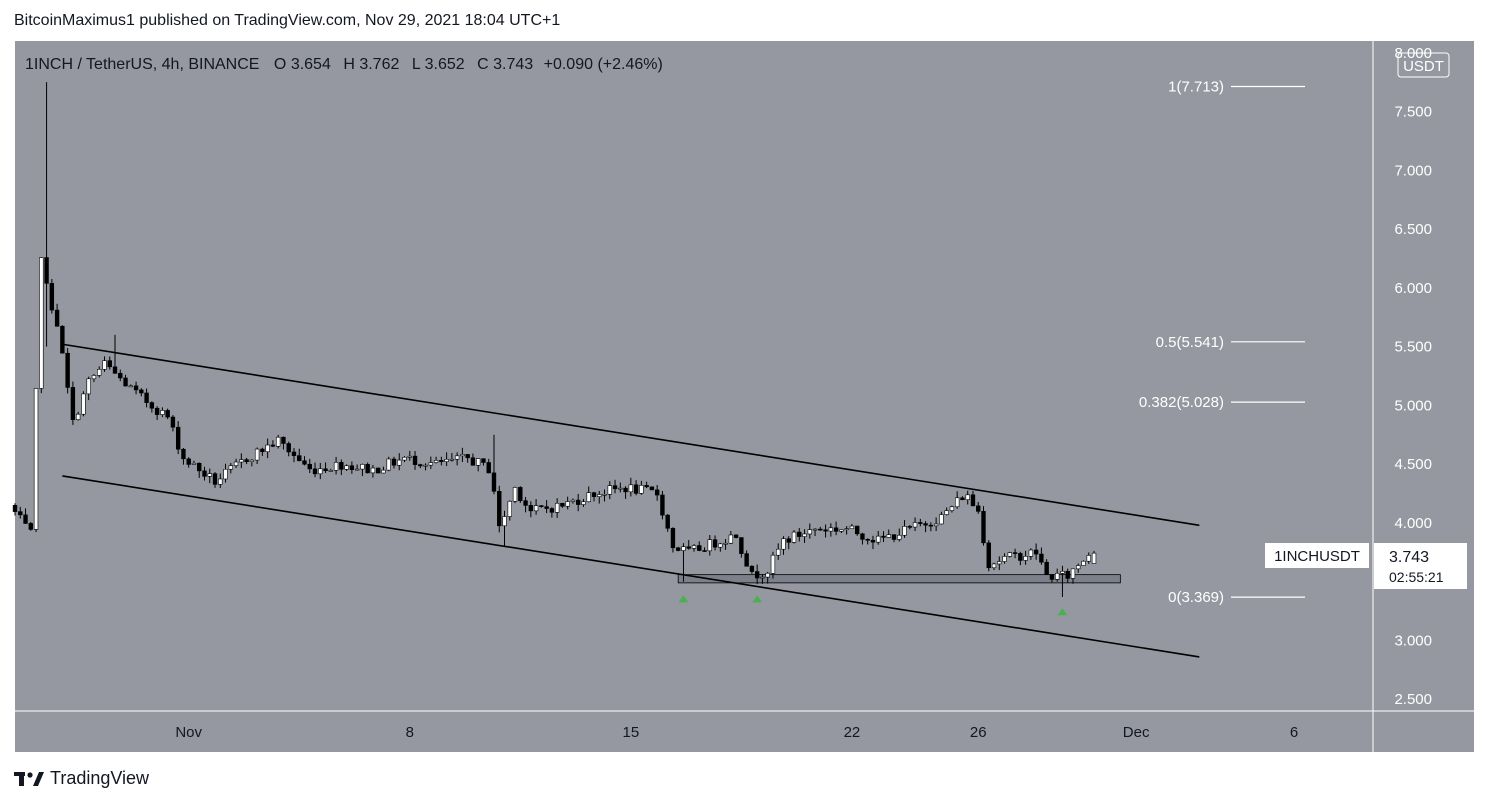 The height and width of the screenshot is (805, 1489). What do you see at coordinates (81, 778) in the screenshot?
I see `footer-brand: TradingView` at bounding box center [81, 778].